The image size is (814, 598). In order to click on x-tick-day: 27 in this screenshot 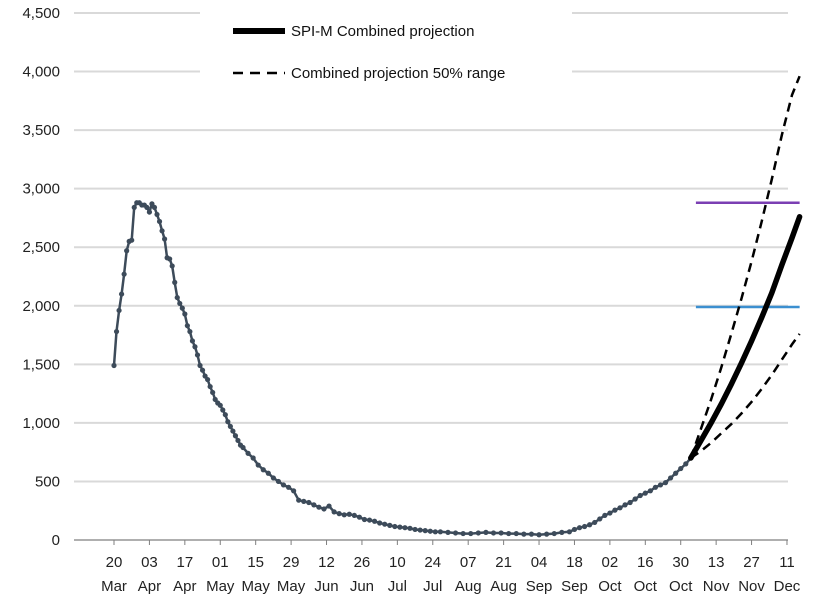, I will do `click(751, 562)`.